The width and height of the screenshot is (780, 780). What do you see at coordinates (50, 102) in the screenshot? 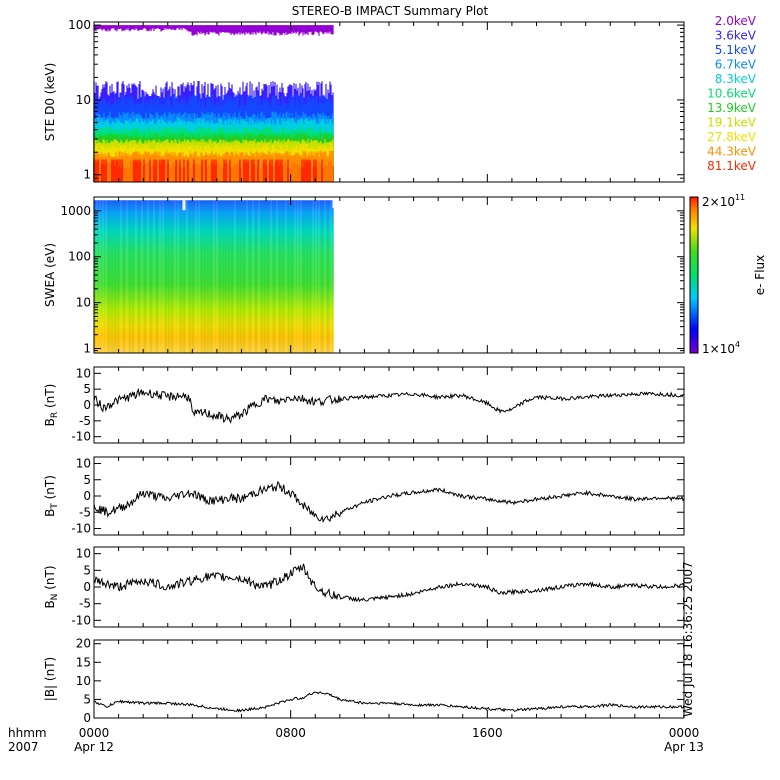
I see `y-axis-label: STE D0 (keV)` at bounding box center [50, 102].